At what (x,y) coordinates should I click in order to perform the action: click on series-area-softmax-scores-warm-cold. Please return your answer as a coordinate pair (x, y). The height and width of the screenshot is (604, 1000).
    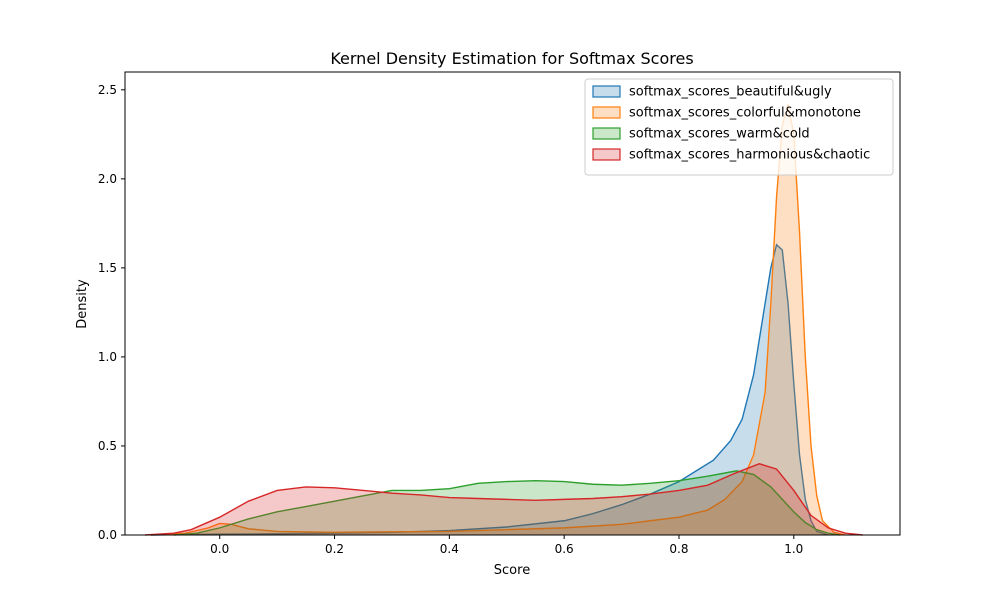
    Looking at the image, I should click on (506, 502).